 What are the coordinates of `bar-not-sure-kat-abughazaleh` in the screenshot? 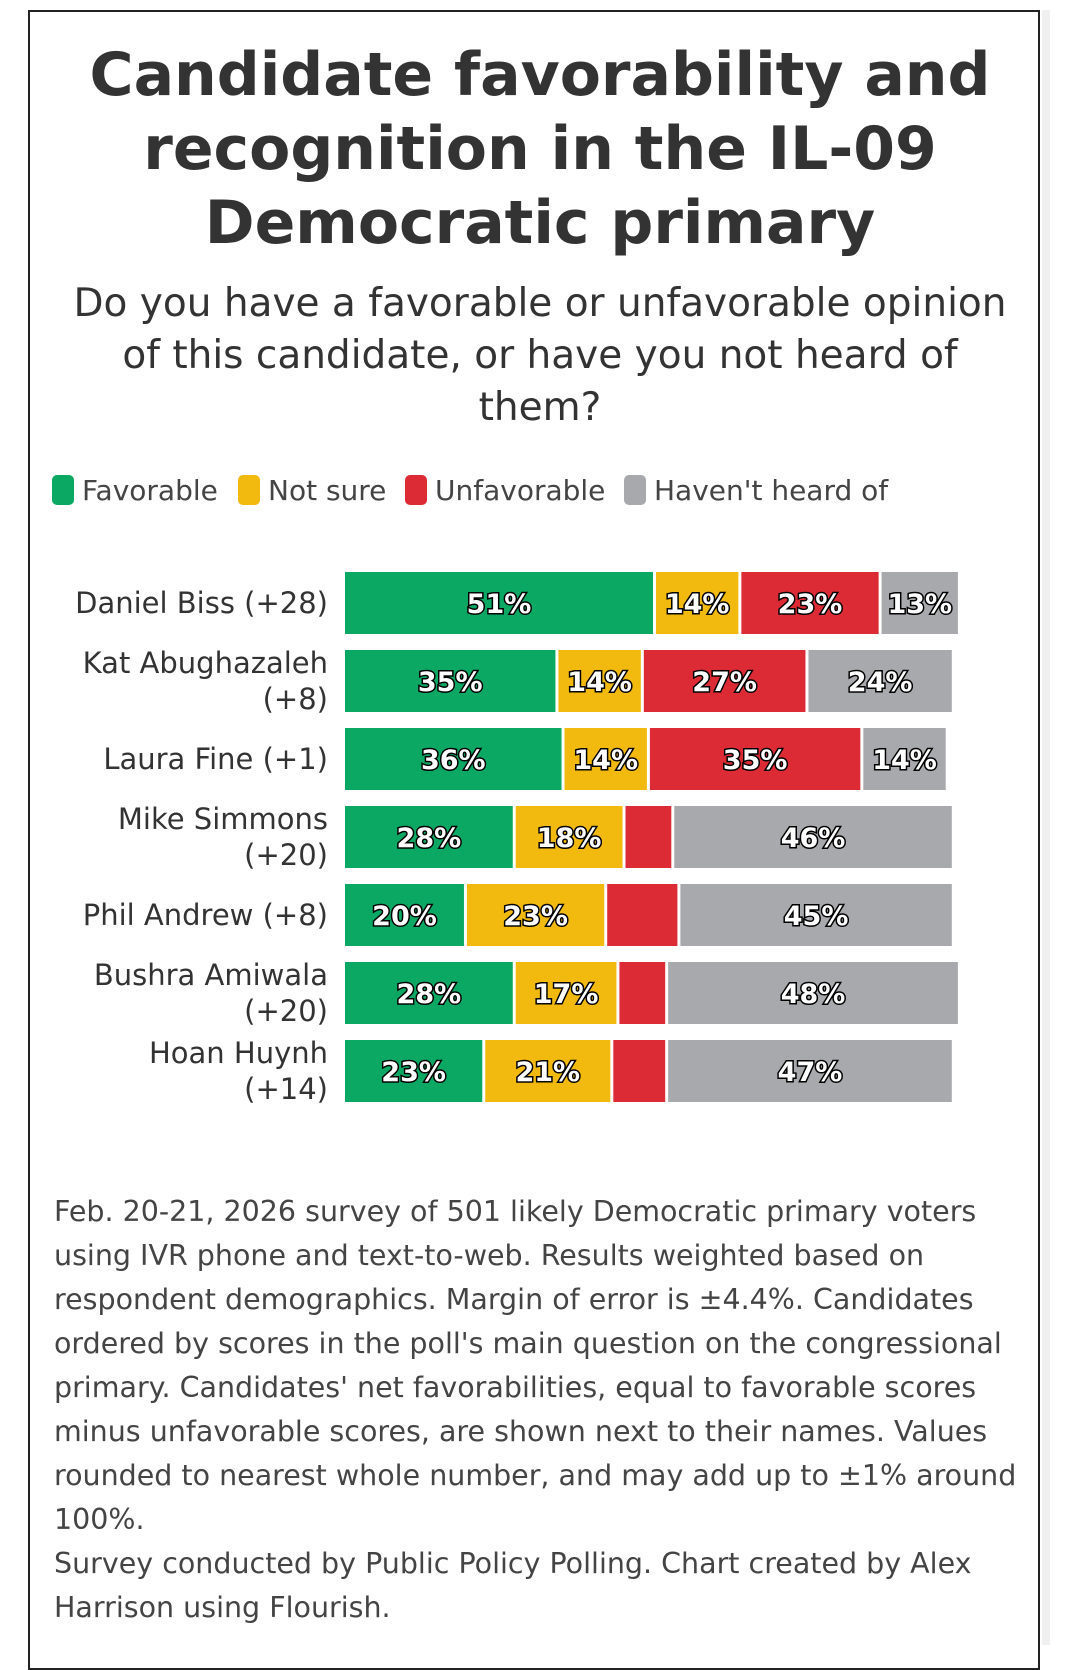 It's located at (599, 681).